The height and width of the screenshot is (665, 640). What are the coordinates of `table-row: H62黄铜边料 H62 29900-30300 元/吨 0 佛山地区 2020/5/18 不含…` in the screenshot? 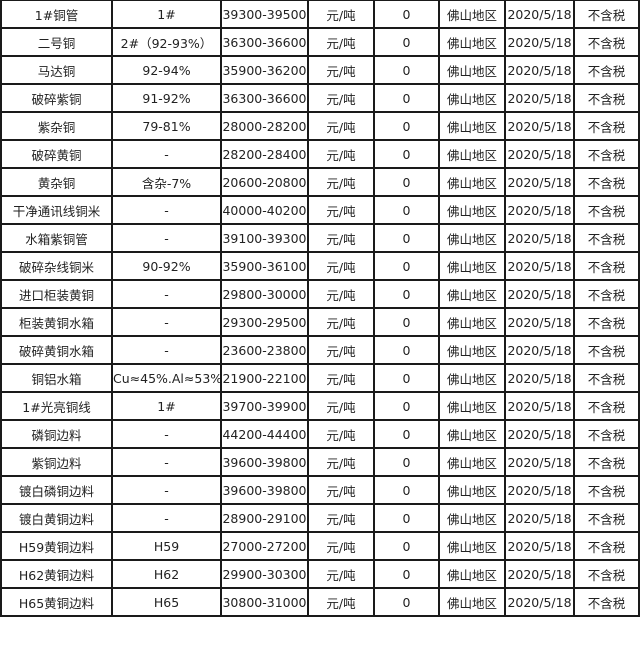 It's located at (320, 574).